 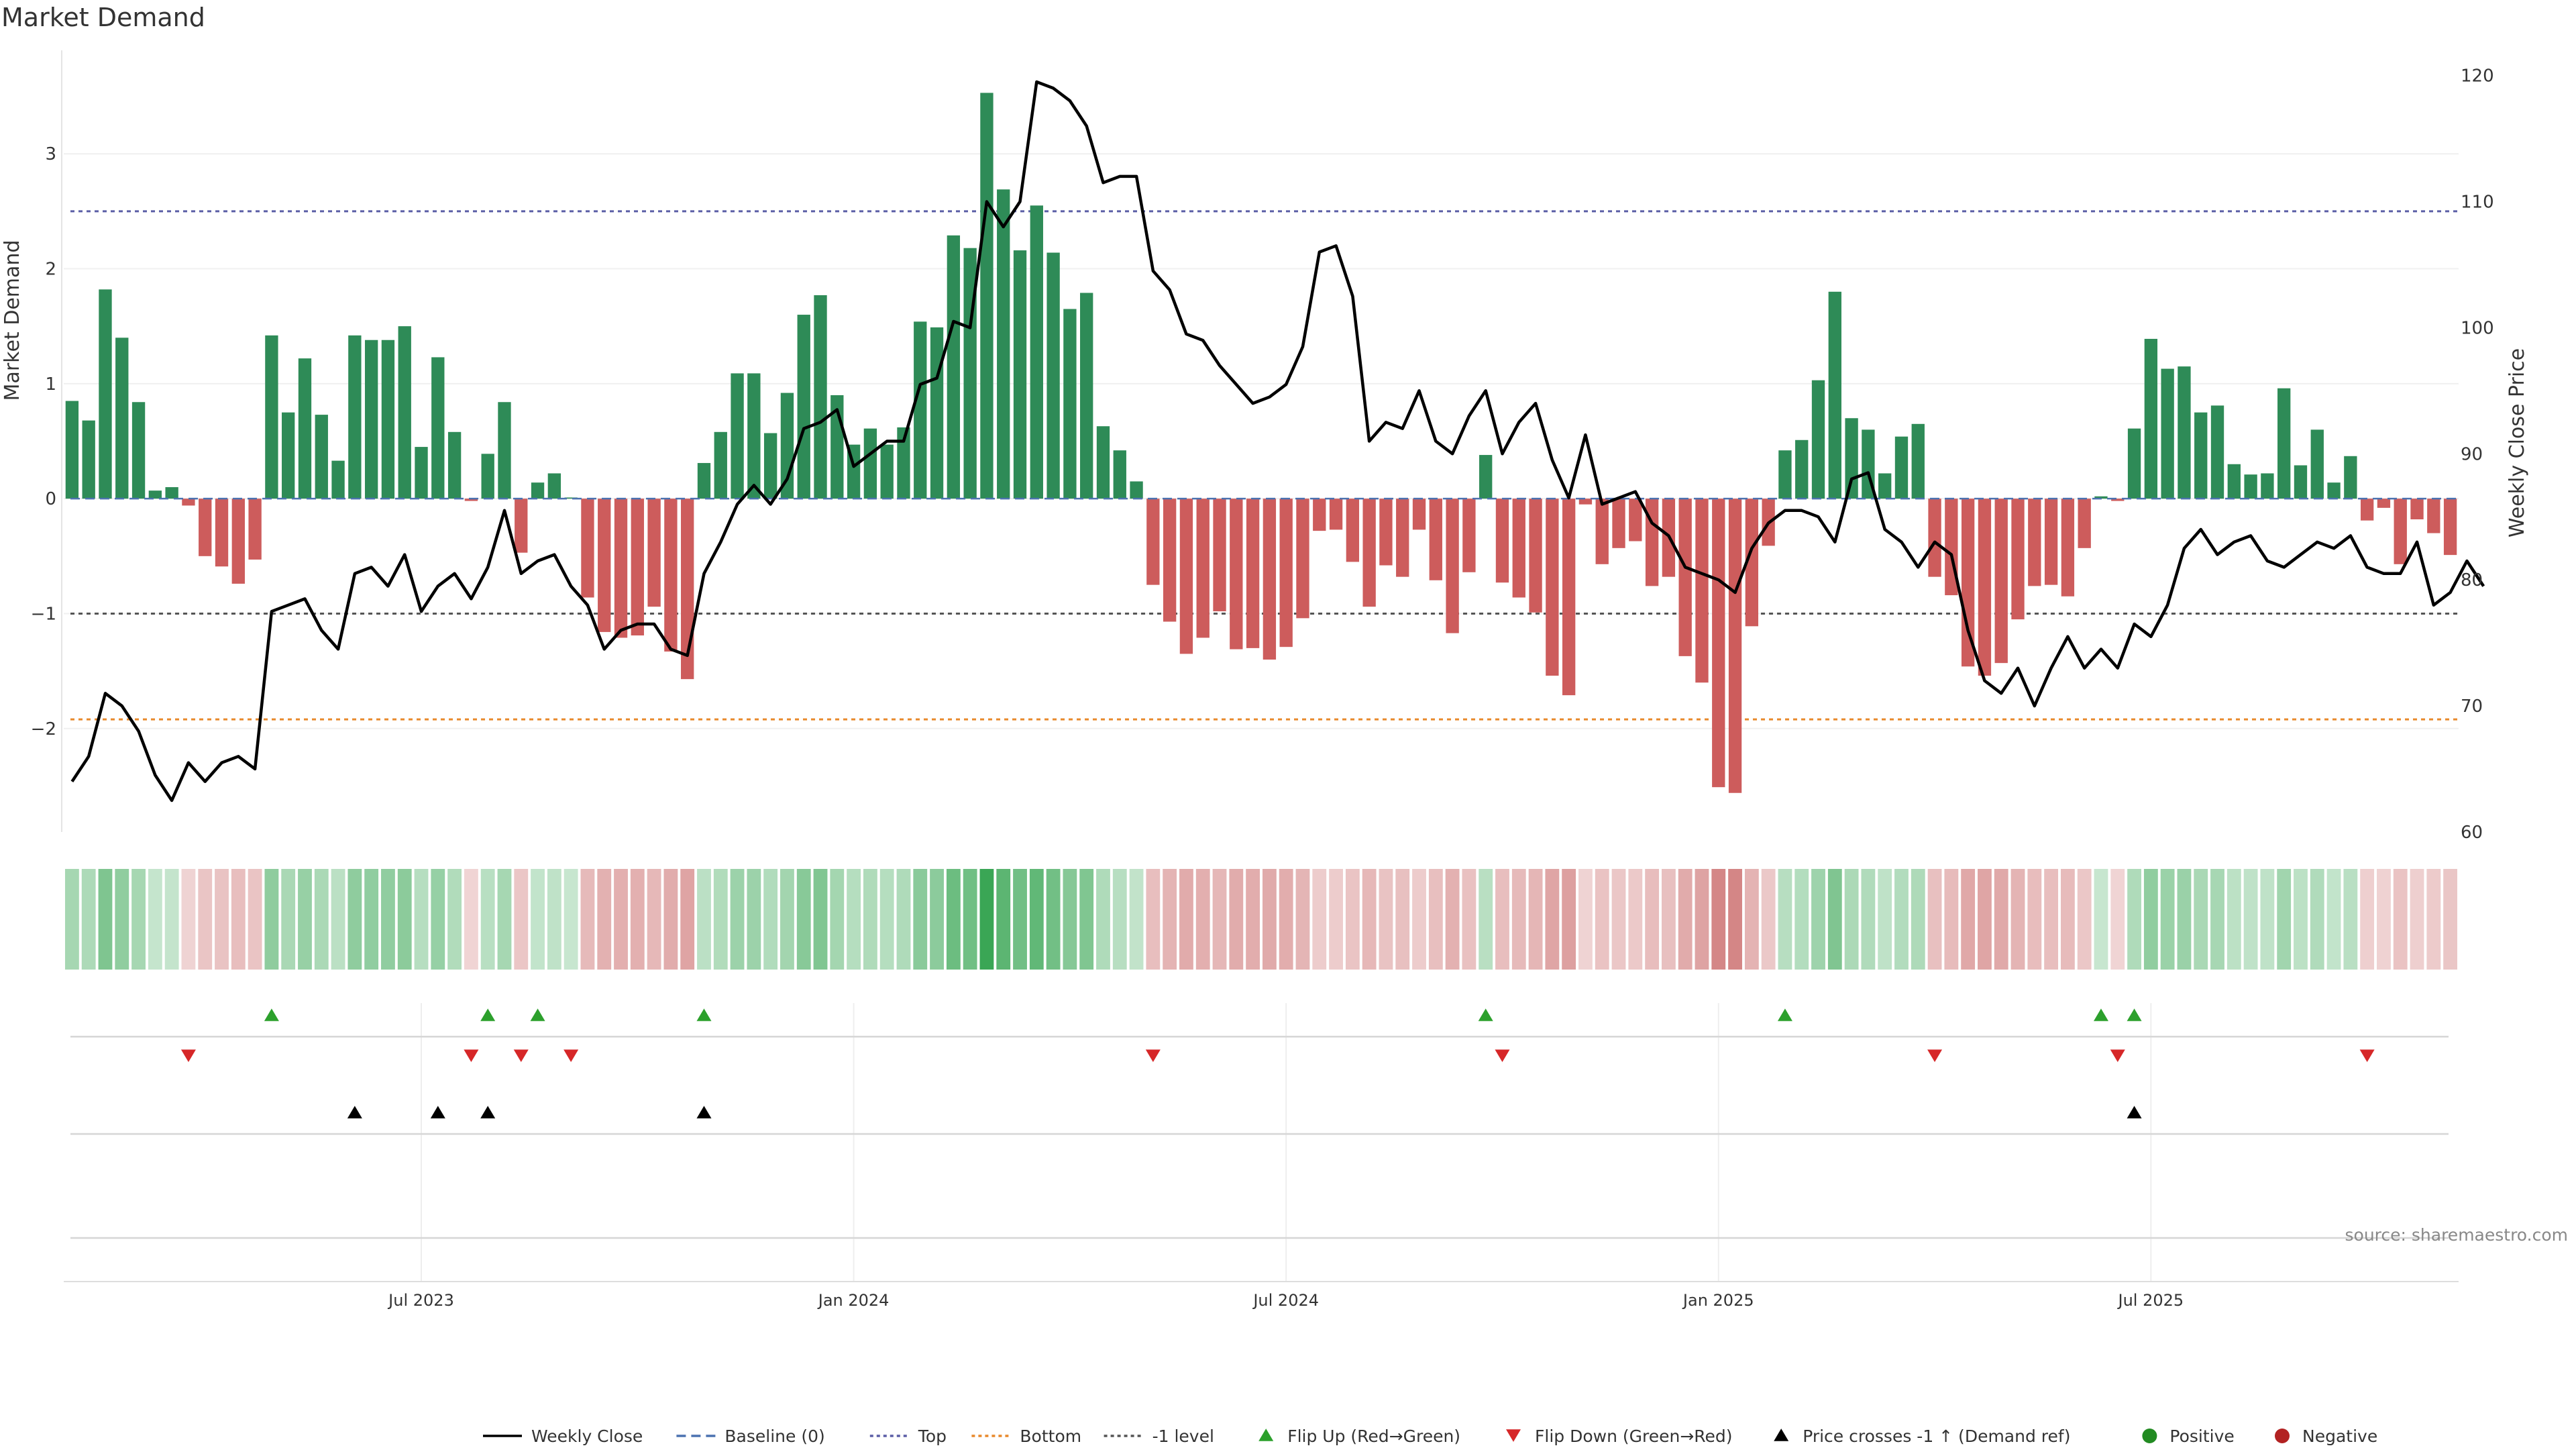 What do you see at coordinates (853, 1301) in the screenshot?
I see `x-tick-label: Jan 2024` at bounding box center [853, 1301].